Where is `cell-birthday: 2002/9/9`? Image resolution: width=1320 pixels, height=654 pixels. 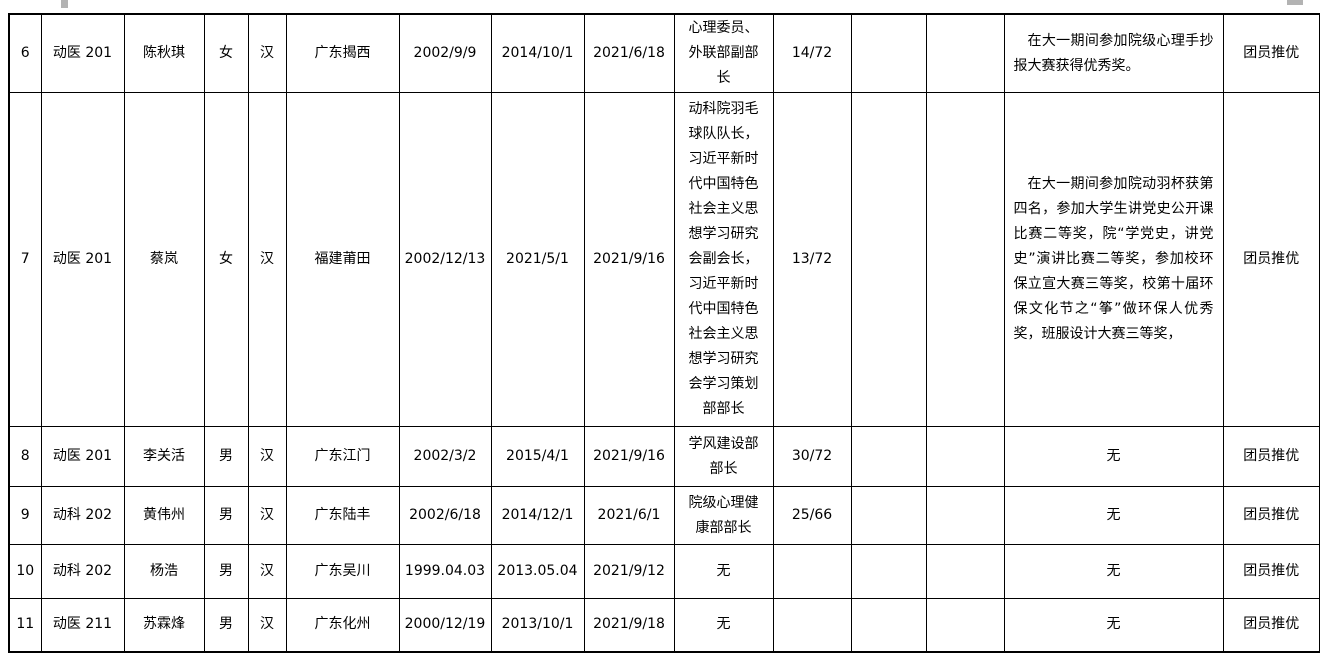
cell-birthday: 2002/9/9 is located at coordinates (445, 53).